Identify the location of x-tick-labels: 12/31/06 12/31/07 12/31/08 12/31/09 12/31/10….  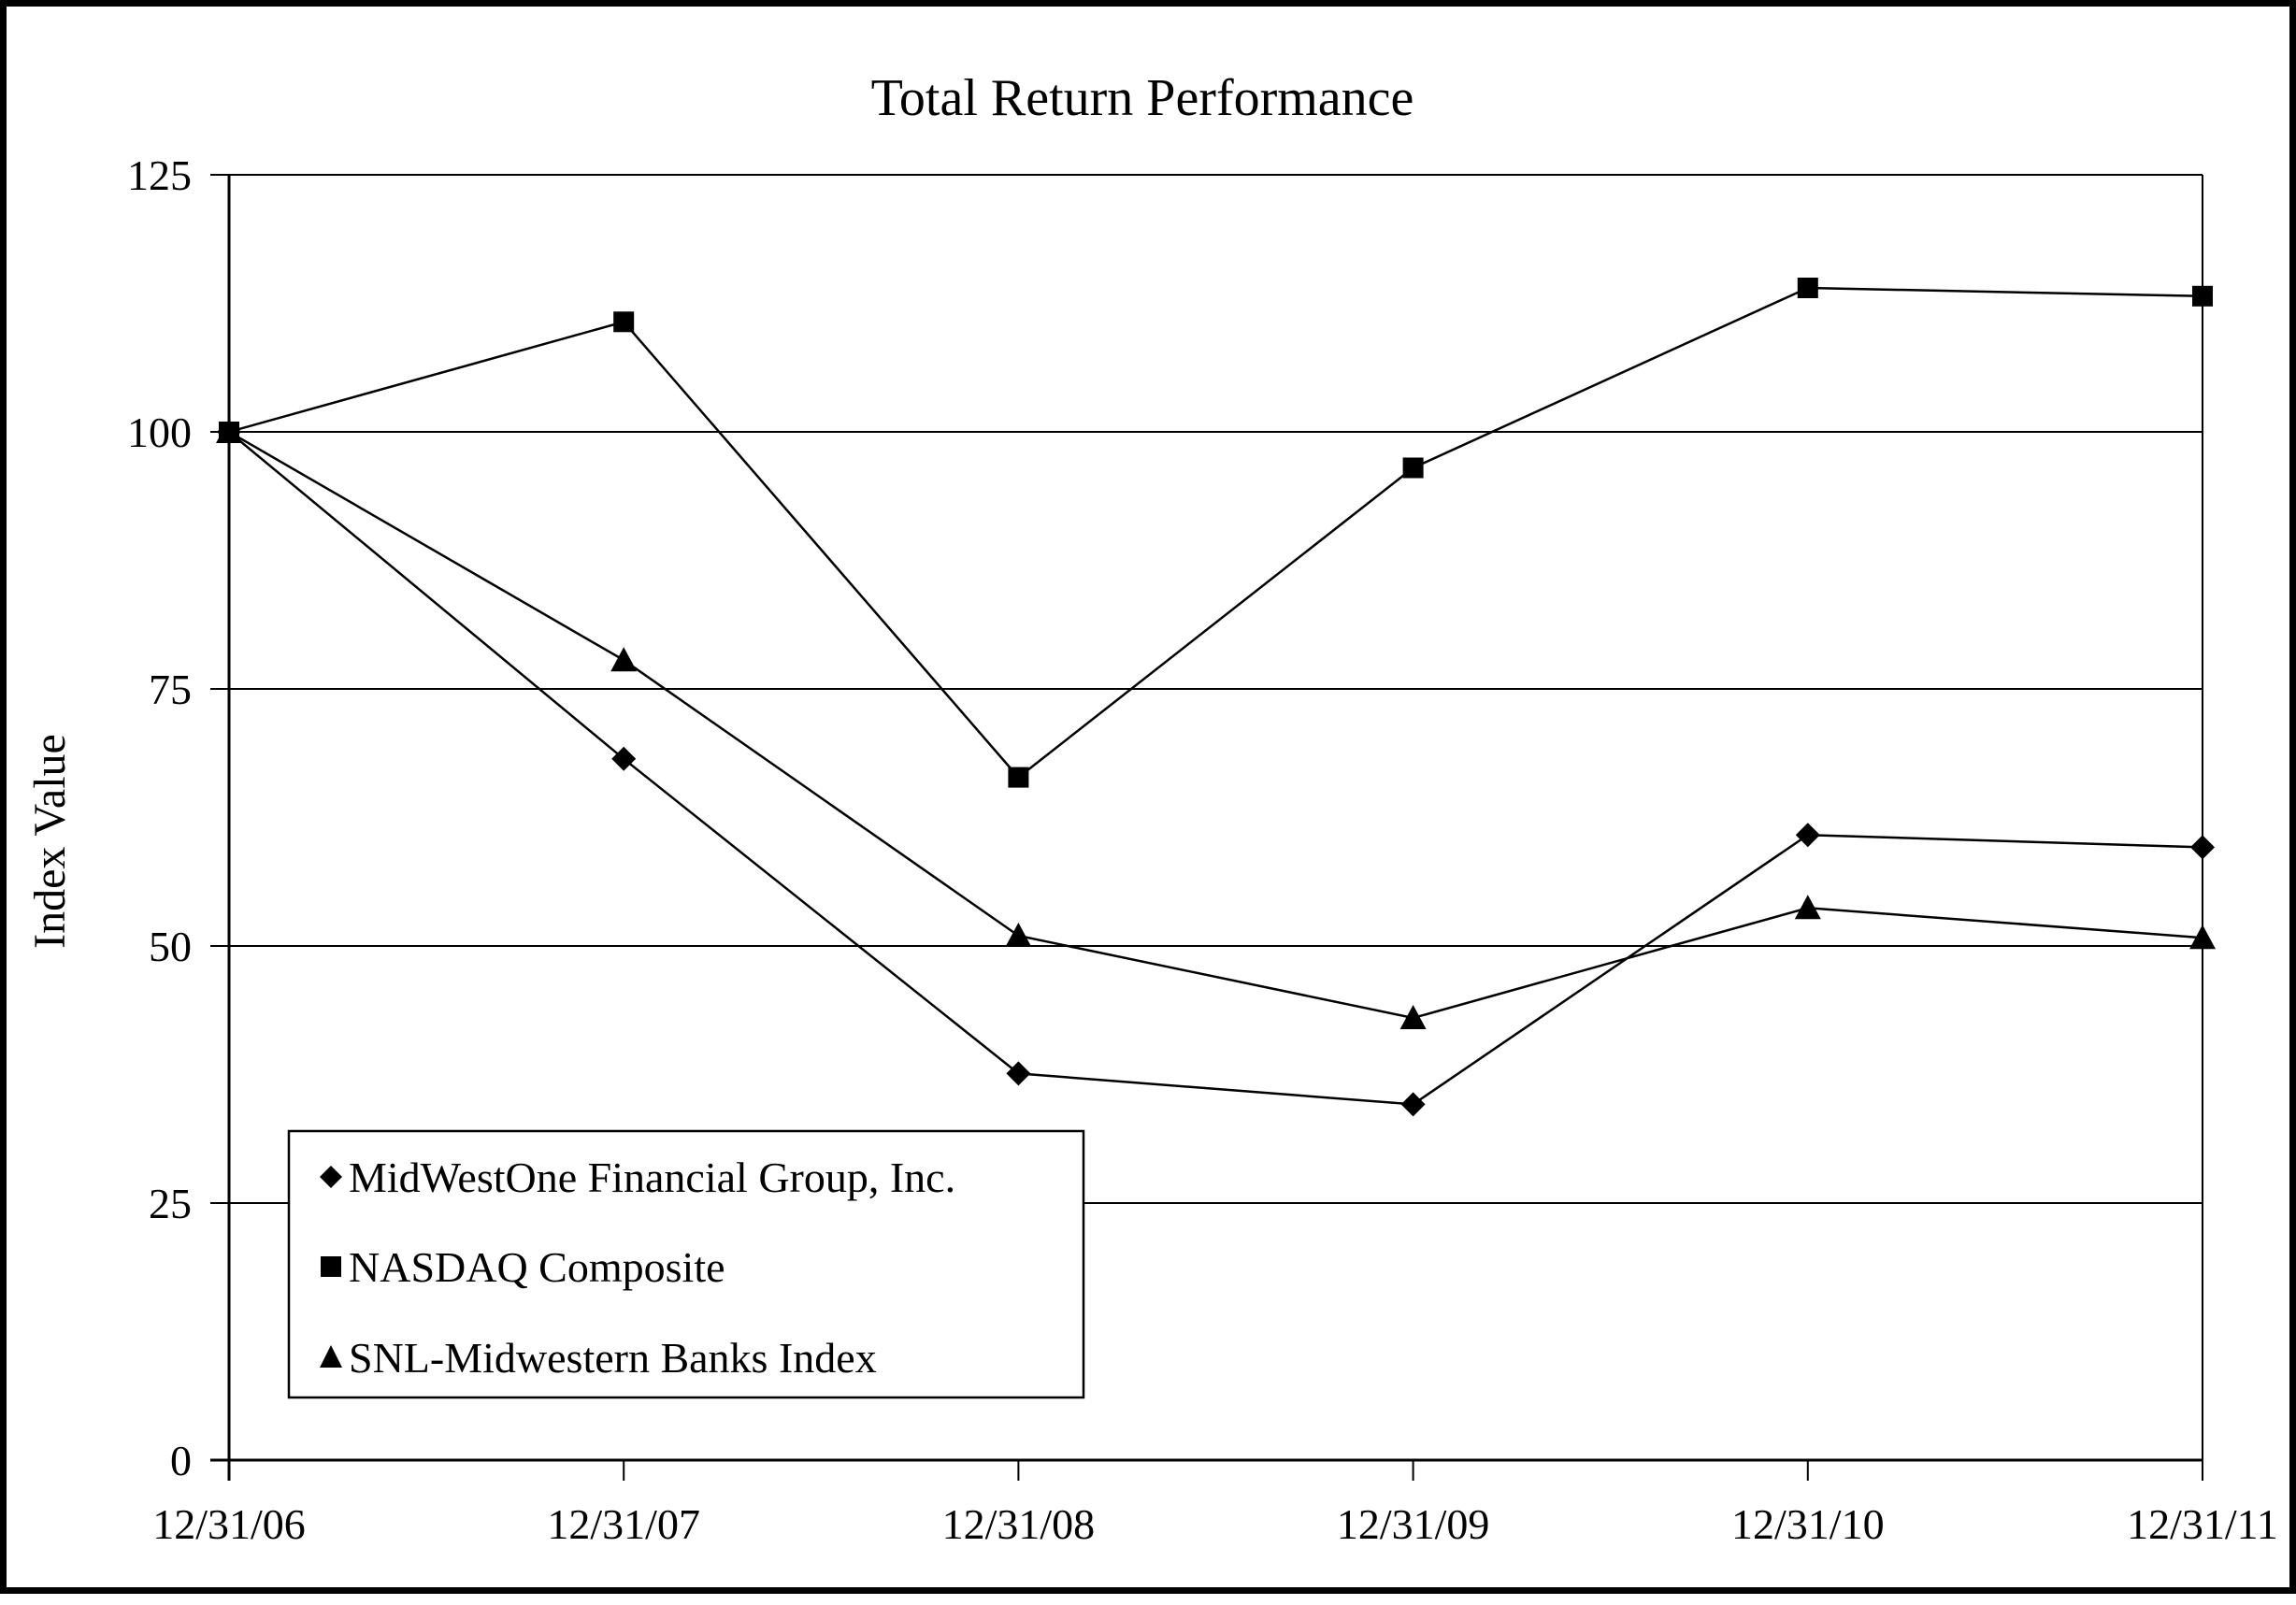
(1215, 1524).